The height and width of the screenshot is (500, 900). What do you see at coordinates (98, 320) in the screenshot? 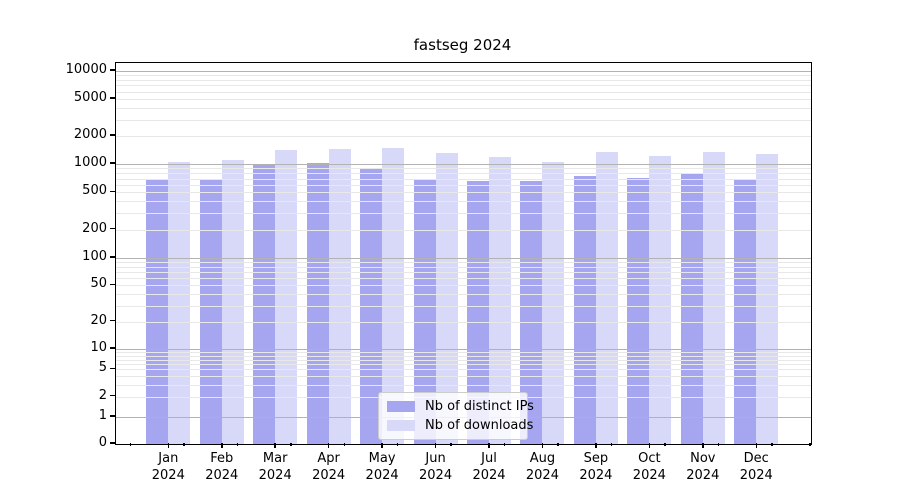
I see `y-axis-tick-label: 20` at bounding box center [98, 320].